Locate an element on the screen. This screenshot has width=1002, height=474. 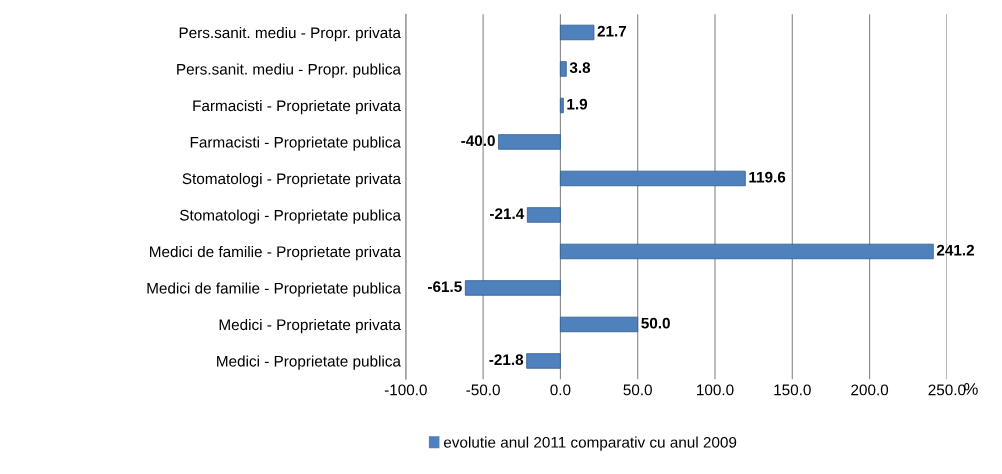
text: 3.8 is located at coordinates (580, 68).